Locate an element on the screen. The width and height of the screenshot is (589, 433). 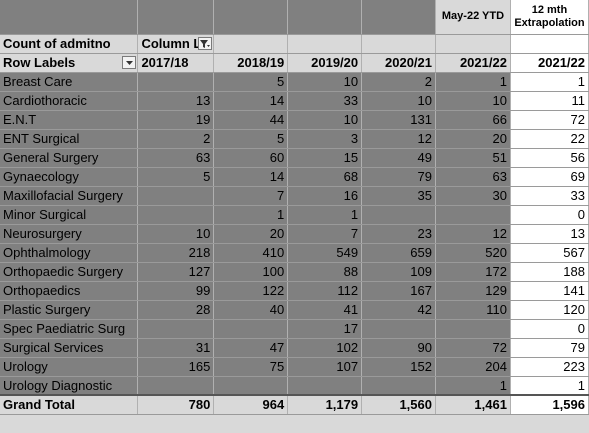
value-cell: 13 is located at coordinates (176, 101).